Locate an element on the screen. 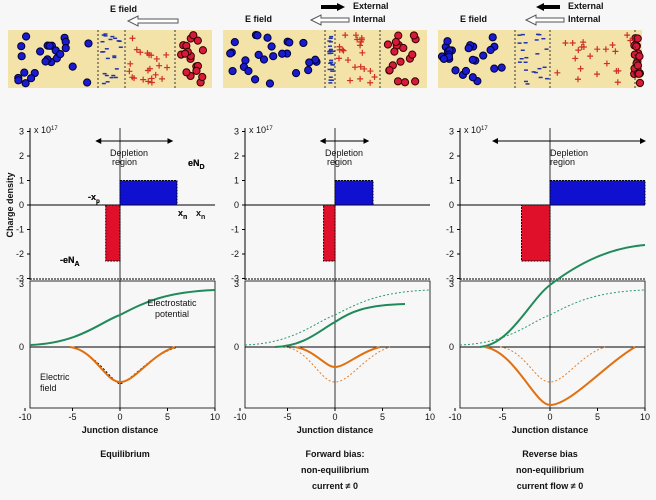  y-tick-label: 1 is located at coordinates (21, 181).